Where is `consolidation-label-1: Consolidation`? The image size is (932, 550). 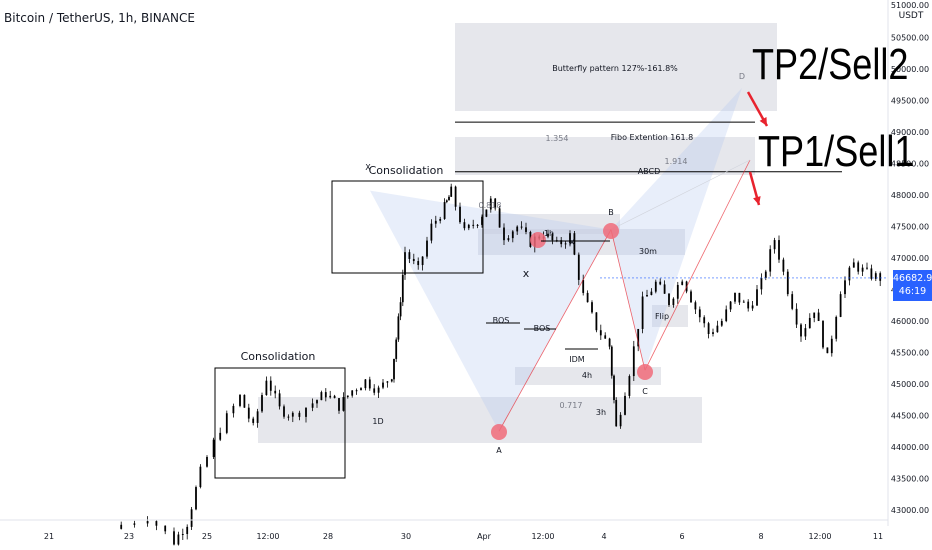
consolidation-label-1: Consolidation is located at coordinates (278, 356).